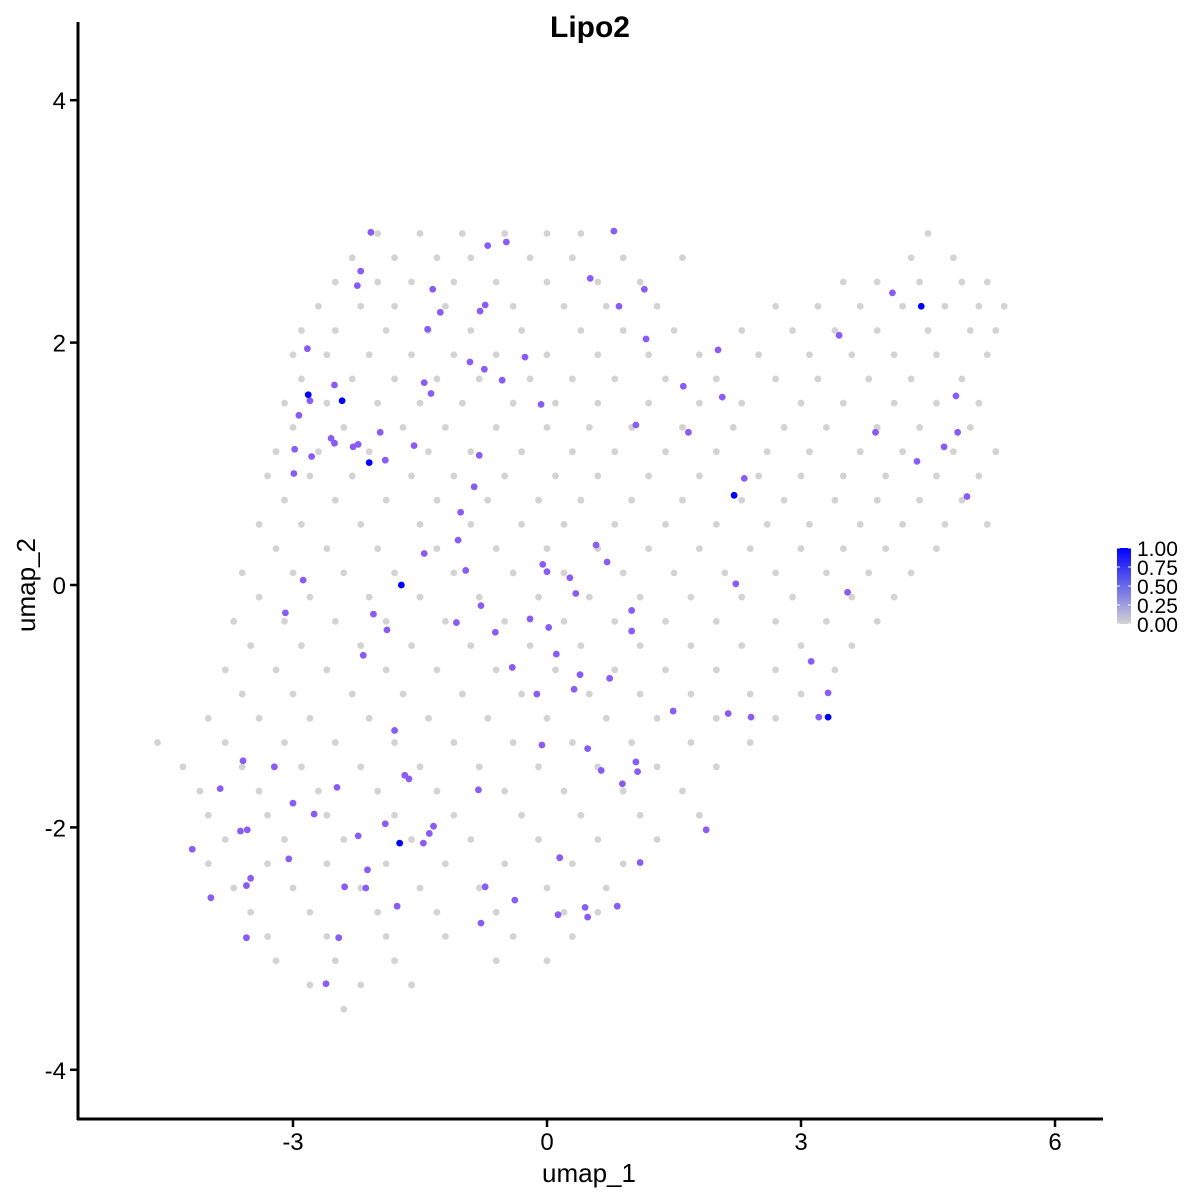 The width and height of the screenshot is (1200, 1200). Describe the element at coordinates (55, 1071) in the screenshot. I see `y-tick-label: -4` at that location.